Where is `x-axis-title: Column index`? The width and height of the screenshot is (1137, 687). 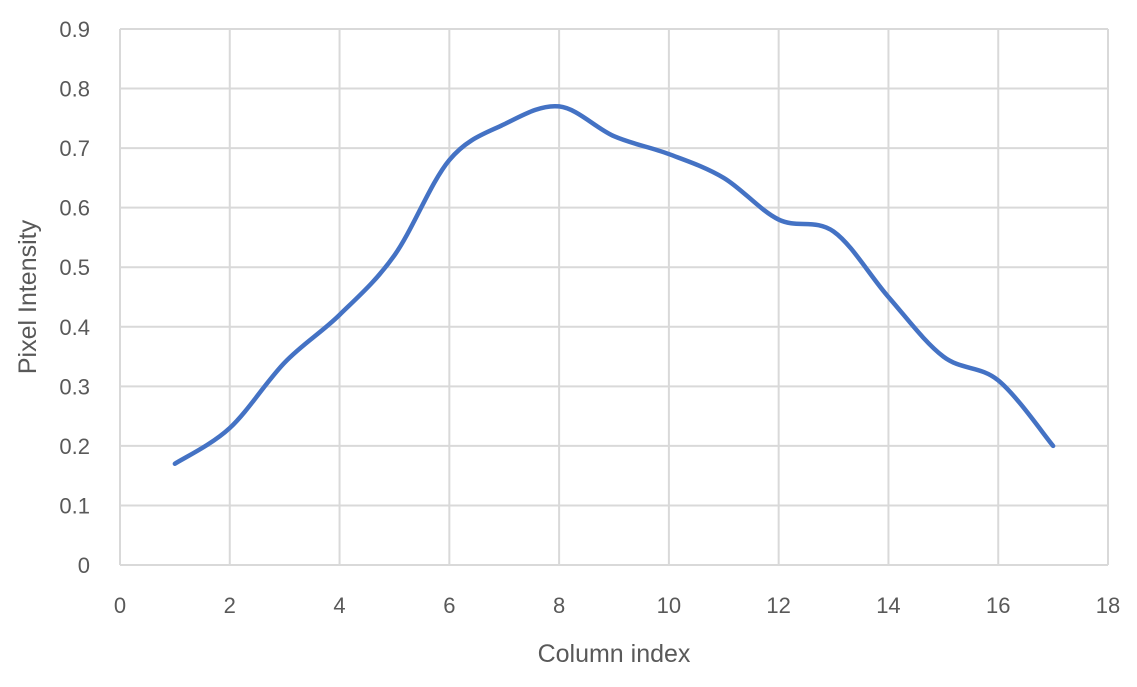
x-axis-title: Column index is located at coordinates (614, 654).